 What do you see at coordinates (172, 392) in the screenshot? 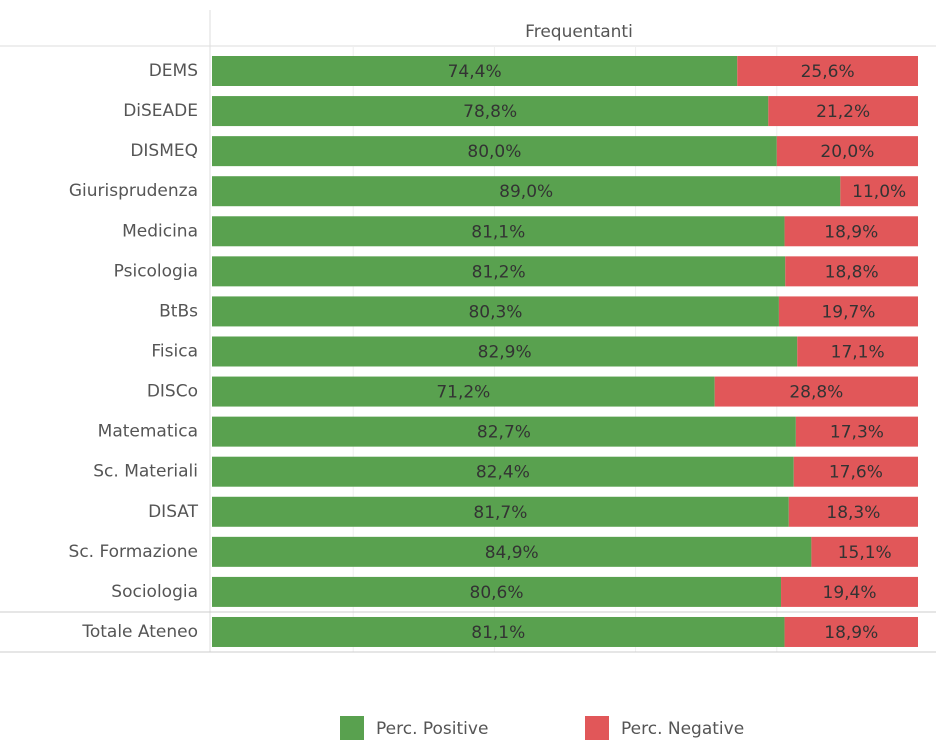
I see `category-label: DISCo` at bounding box center [172, 392].